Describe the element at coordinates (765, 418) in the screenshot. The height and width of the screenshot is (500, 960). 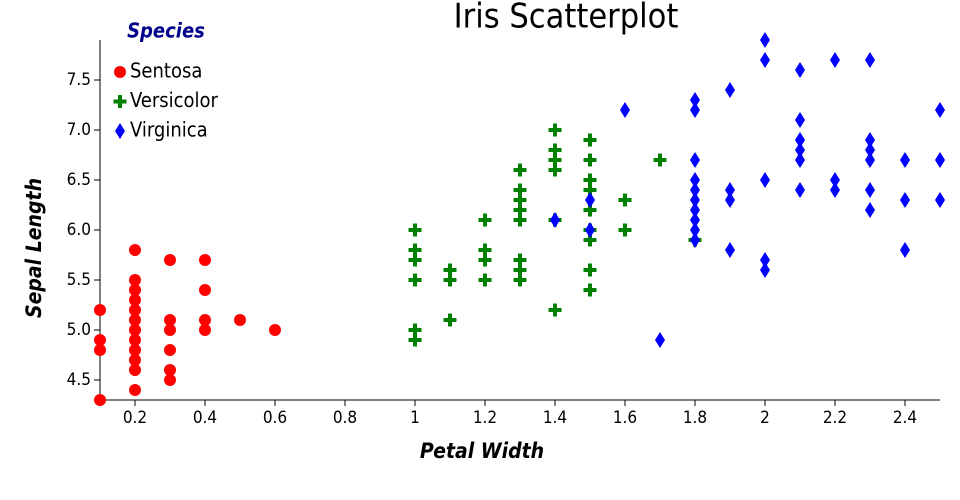
I see `x-tick-label: 2` at that location.